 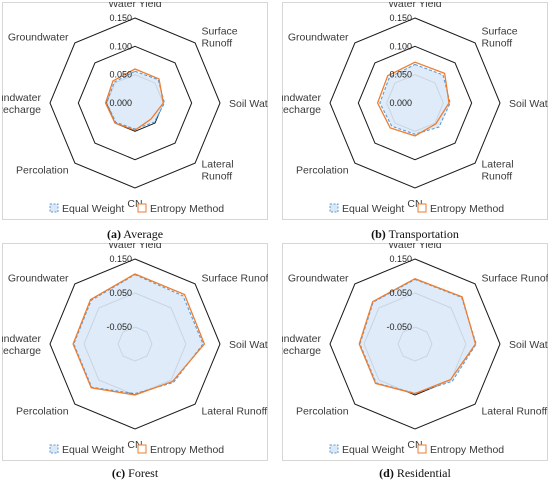 I want to click on caption-b: (b) Transportation, so click(x=415, y=234).